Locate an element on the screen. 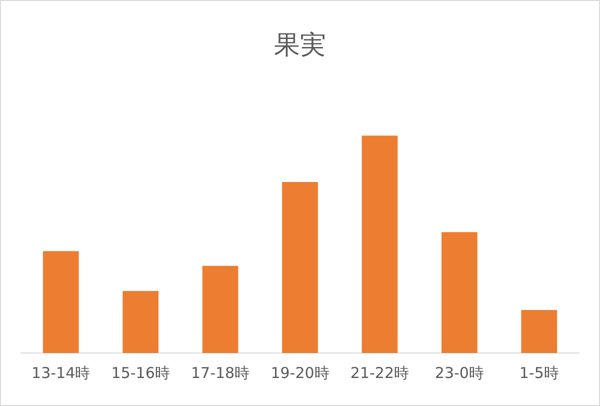 This screenshot has height=406, width=600. x-tick-label: 1-5時 is located at coordinates (539, 373).